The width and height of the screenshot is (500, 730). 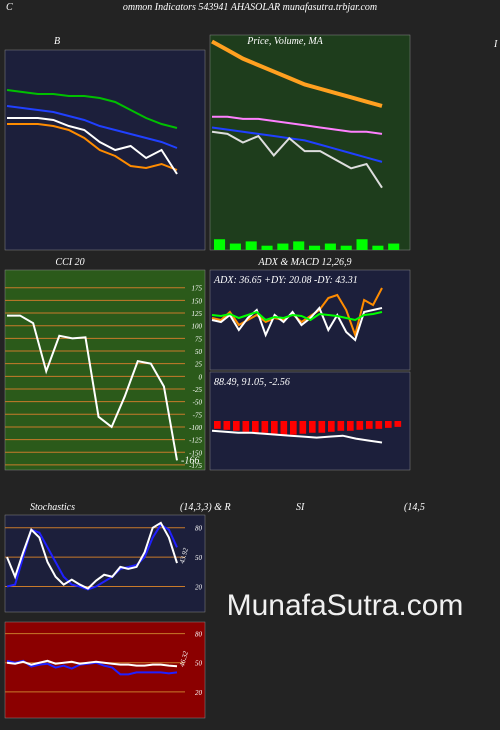 I want to click on panel-title: CCI 20, so click(x=69, y=262).